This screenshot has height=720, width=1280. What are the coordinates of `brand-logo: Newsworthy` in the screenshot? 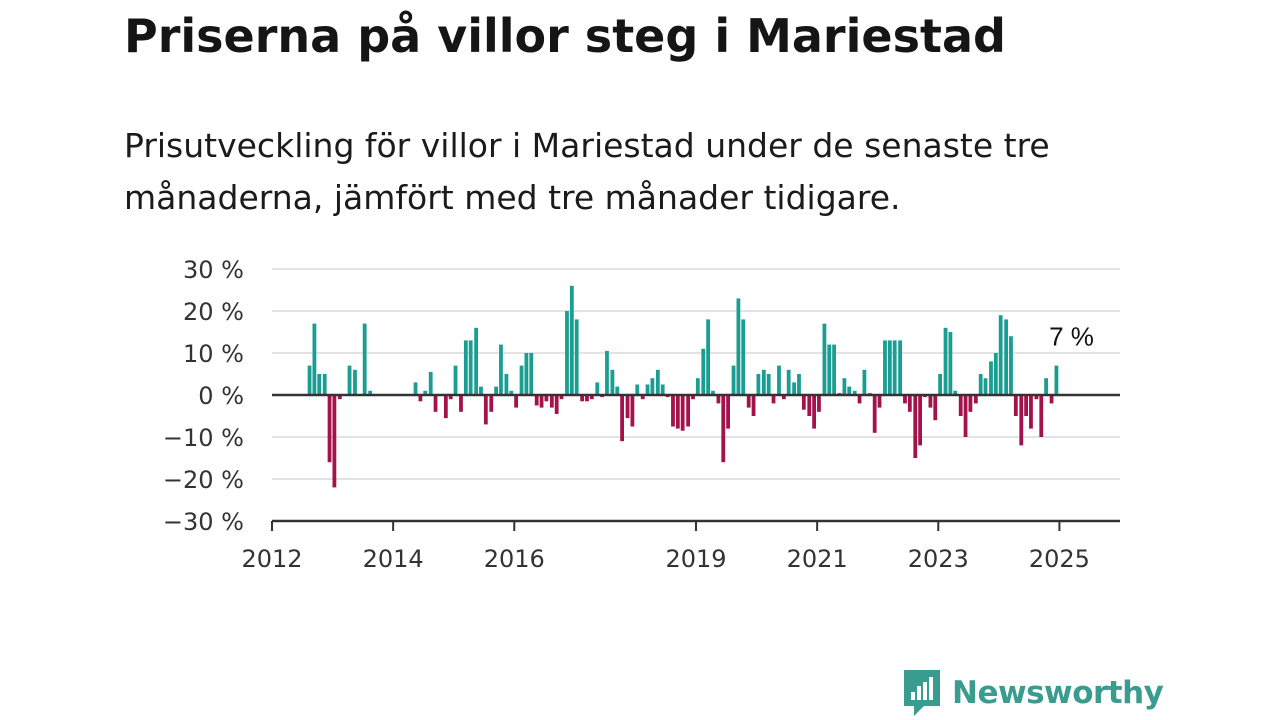 It's located at (1033, 693).